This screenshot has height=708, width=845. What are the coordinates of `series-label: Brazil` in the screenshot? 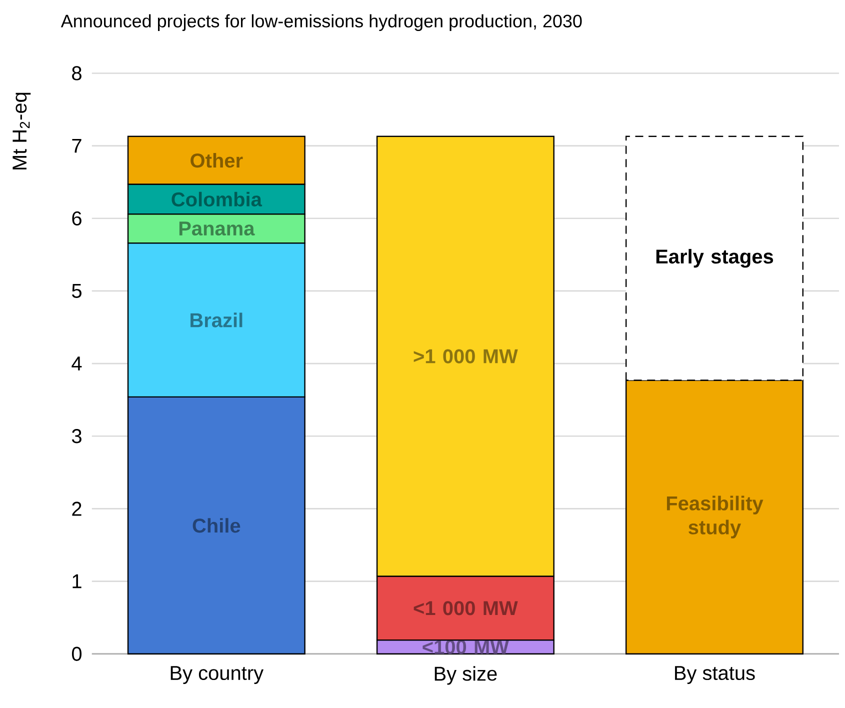 It's located at (216, 320).